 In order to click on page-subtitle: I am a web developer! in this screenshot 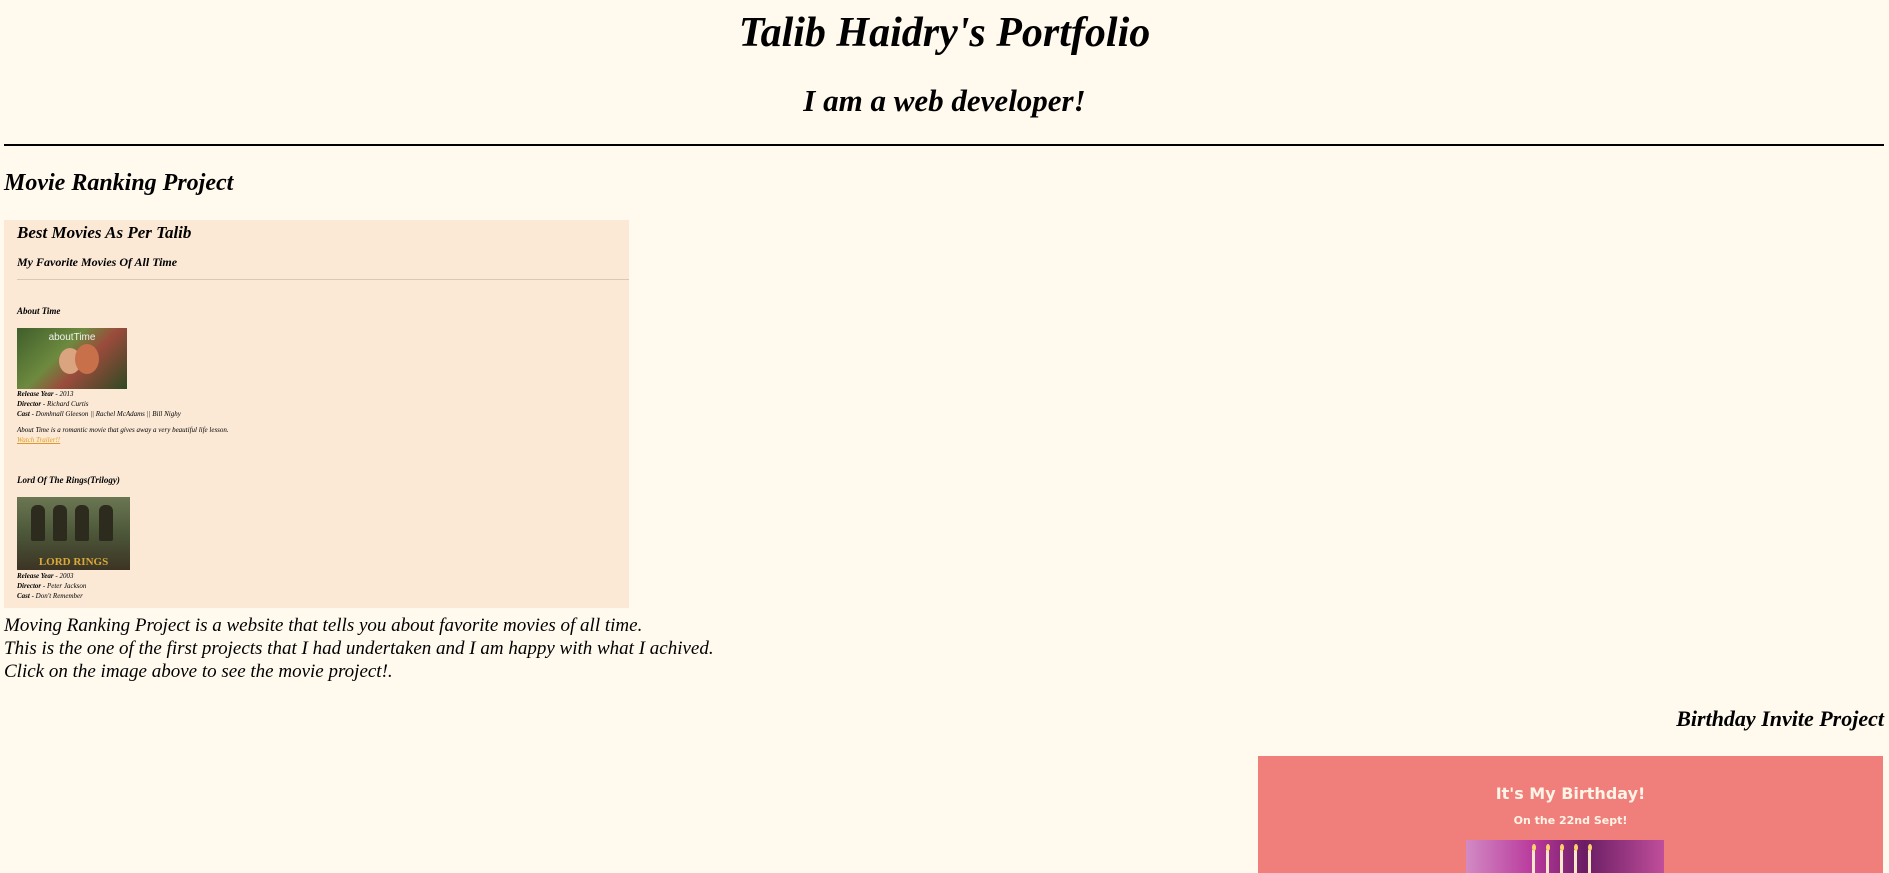, I will do `click(944, 100)`.